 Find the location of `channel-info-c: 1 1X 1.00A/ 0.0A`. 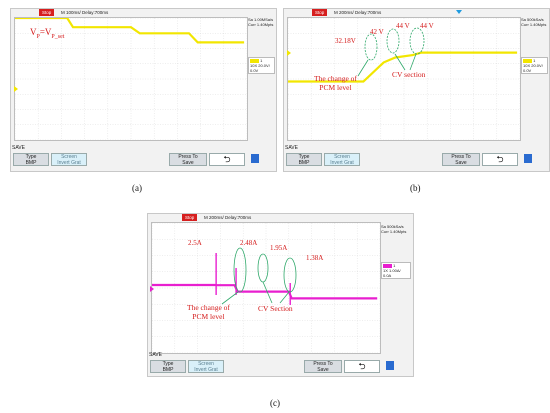

channel-info-c: 1 1X 1.00A/ 0.0A is located at coordinates (396, 270).